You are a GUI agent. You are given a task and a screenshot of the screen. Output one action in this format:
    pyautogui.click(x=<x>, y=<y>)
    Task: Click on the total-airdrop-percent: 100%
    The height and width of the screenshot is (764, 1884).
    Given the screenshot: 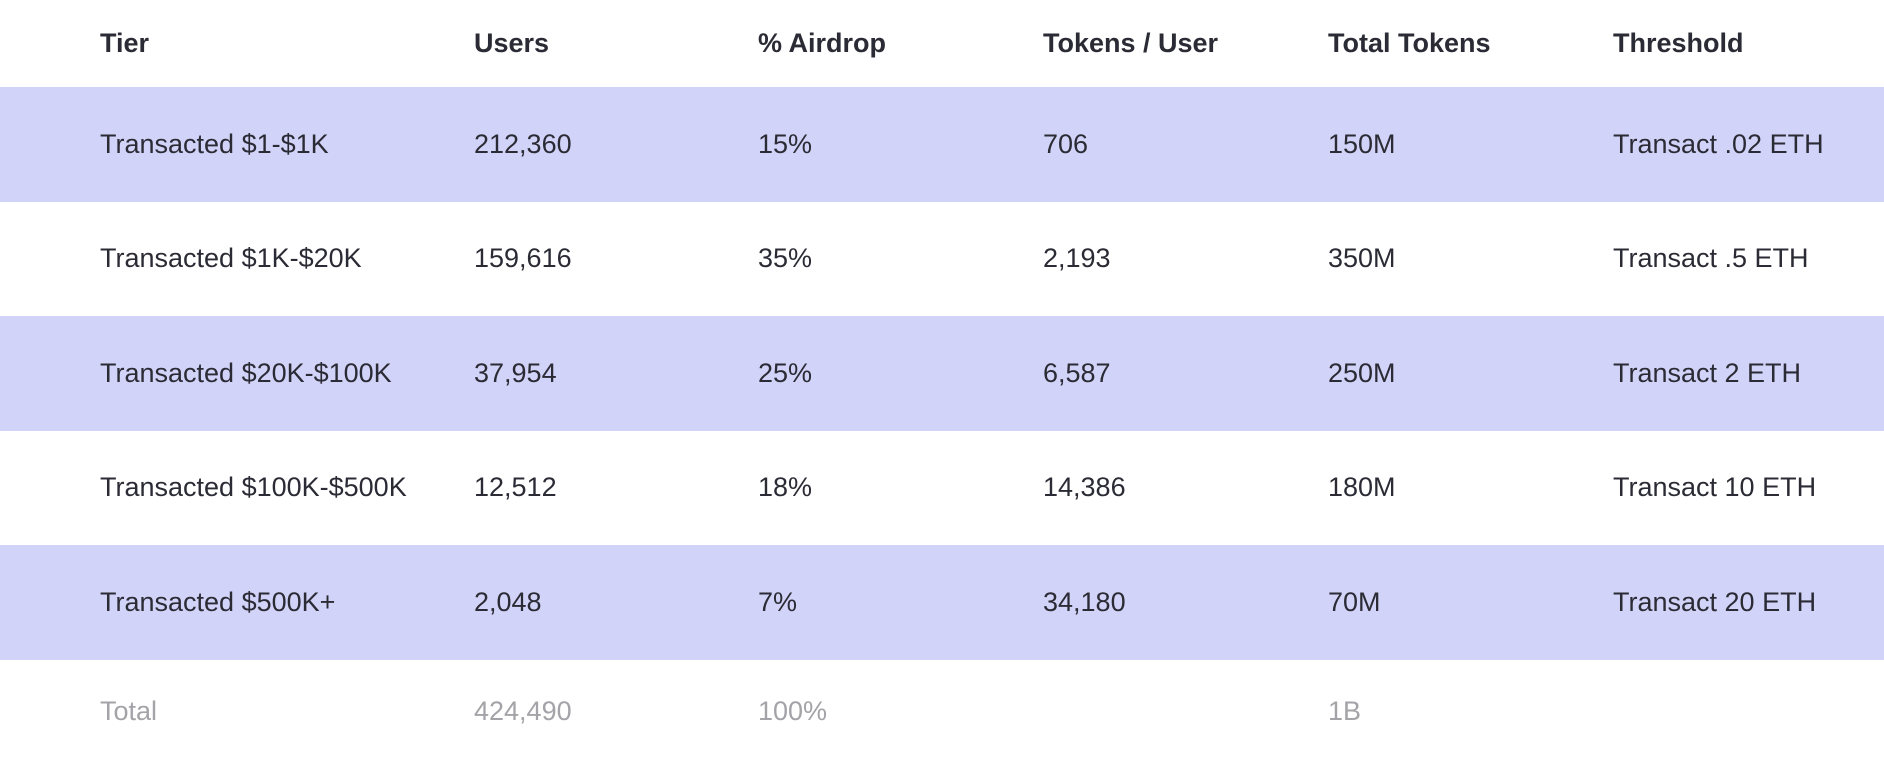 What is the action you would take?
    pyautogui.click(x=793, y=711)
    